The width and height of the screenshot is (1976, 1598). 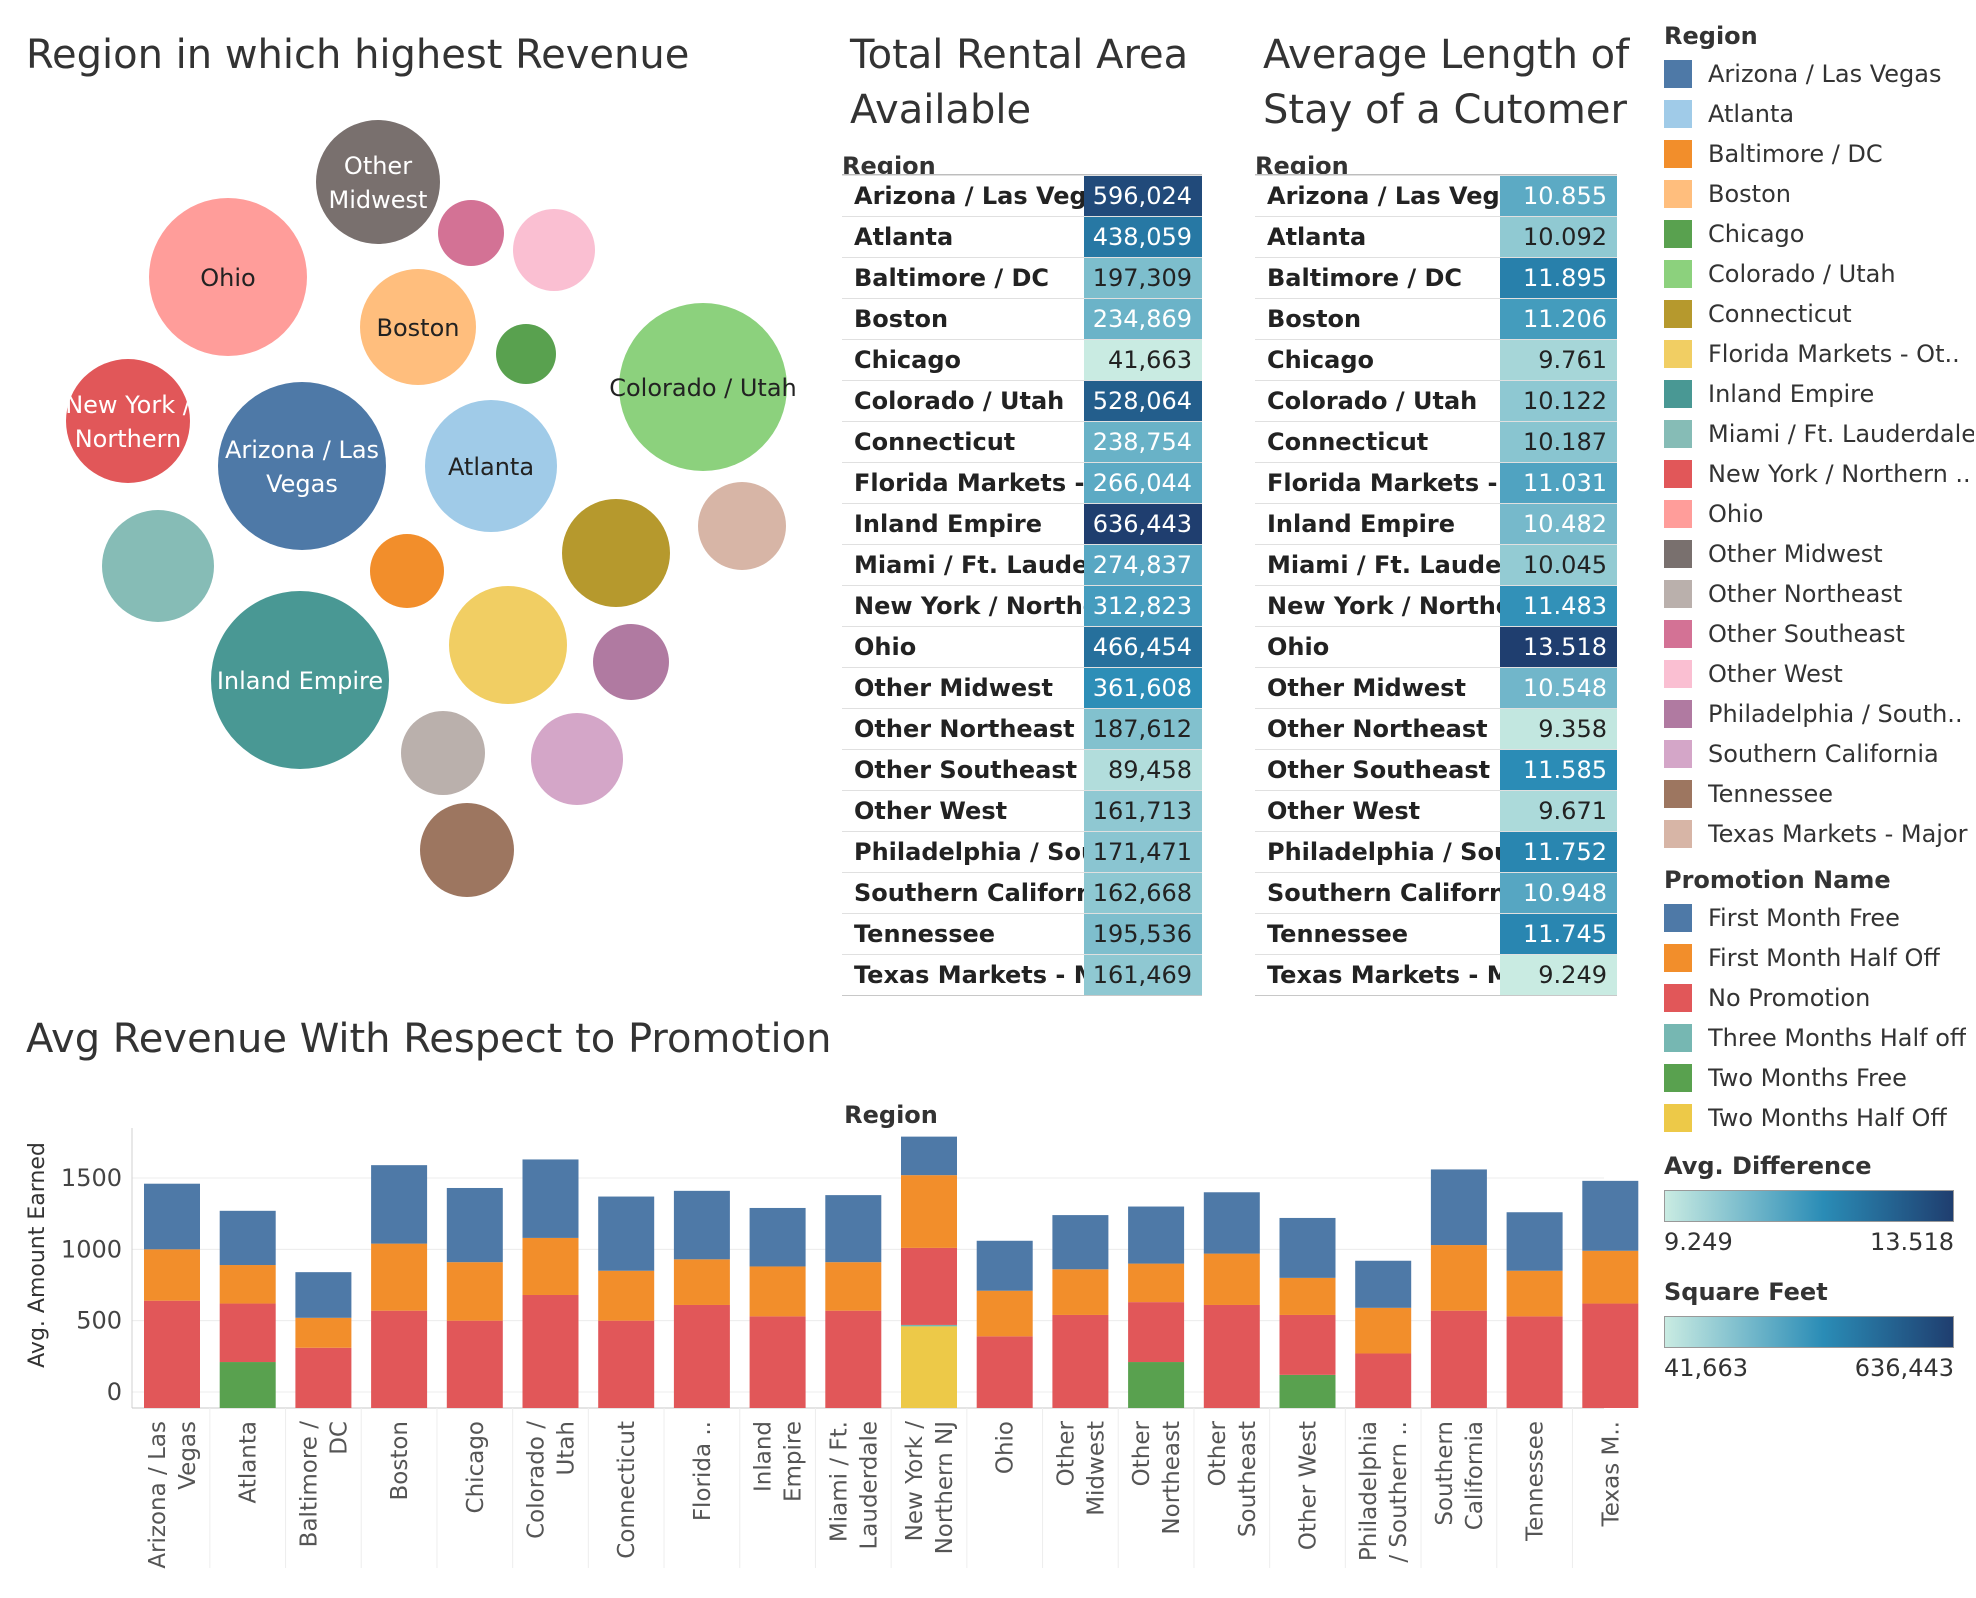 I want to click on bar-category-label-line: Northeast, so click(x=1172, y=1478).